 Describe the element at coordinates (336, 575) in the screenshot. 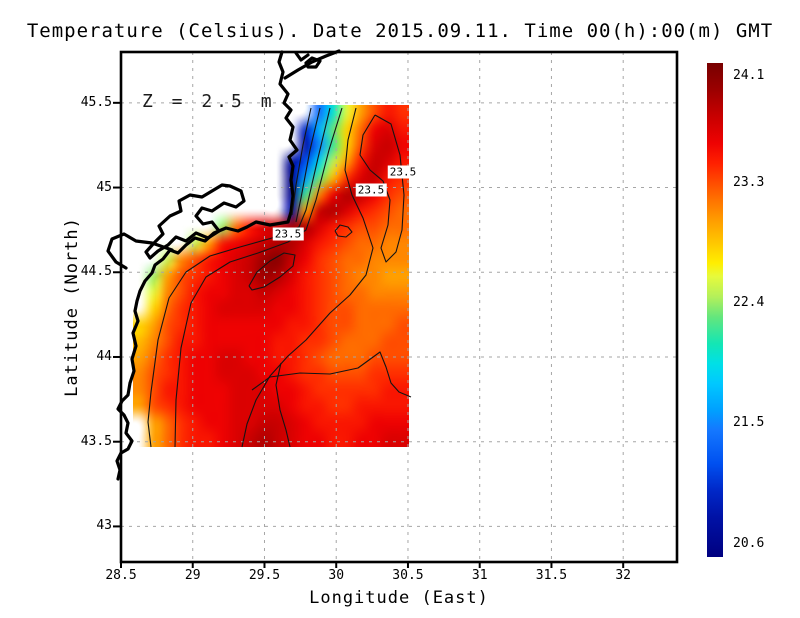

I see `x-tick-label: 30` at that location.